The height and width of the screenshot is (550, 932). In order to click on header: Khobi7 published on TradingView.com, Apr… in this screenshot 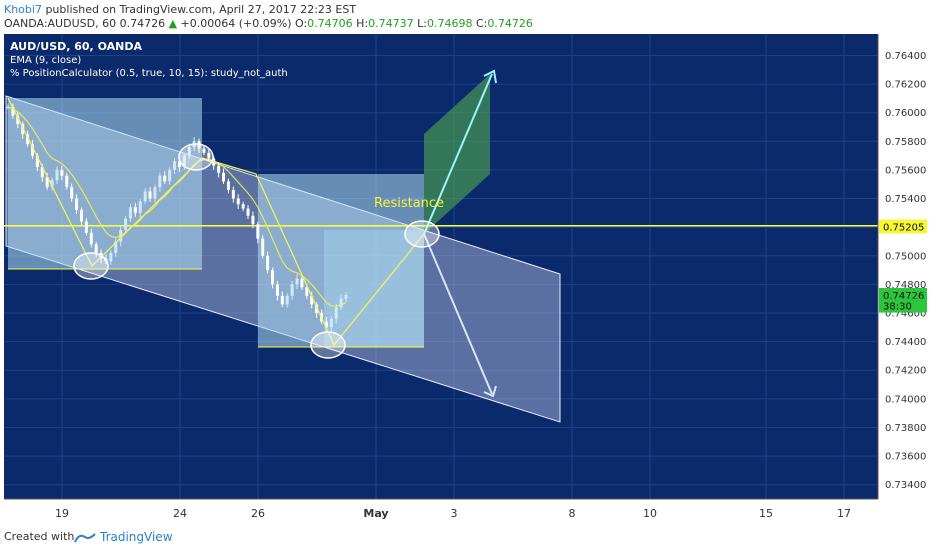, I will do `click(466, 17)`.